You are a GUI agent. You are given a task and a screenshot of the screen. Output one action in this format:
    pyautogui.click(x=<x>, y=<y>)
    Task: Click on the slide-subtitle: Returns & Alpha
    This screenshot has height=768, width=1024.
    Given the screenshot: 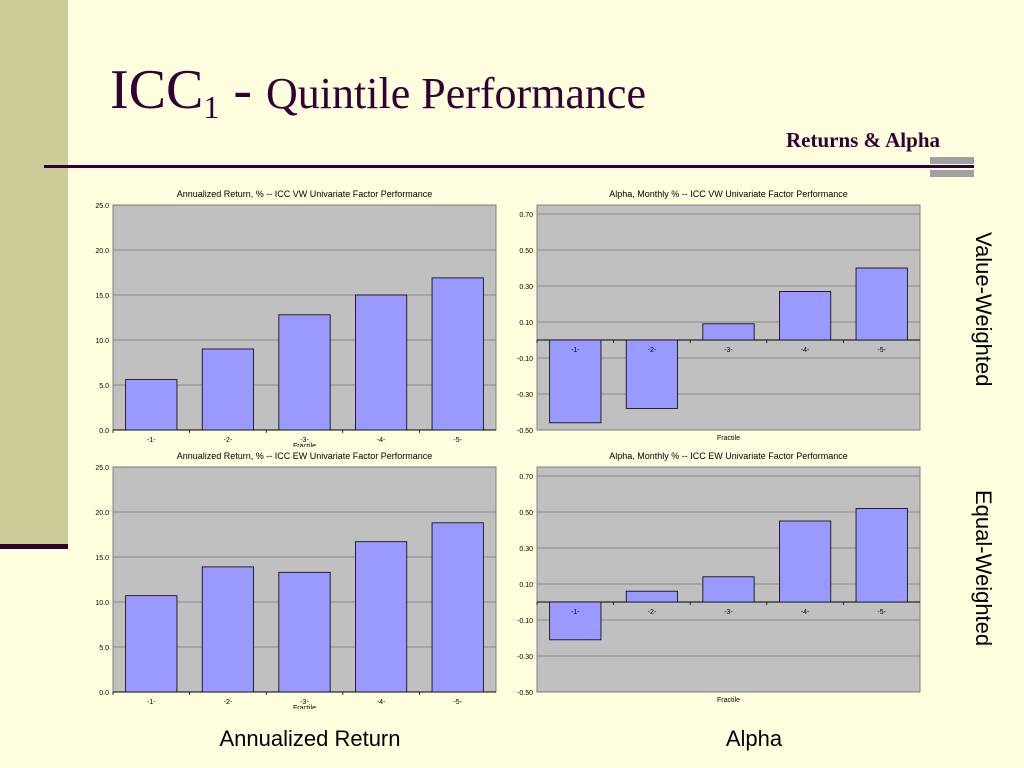 What is the action you would take?
    pyautogui.click(x=862, y=140)
    